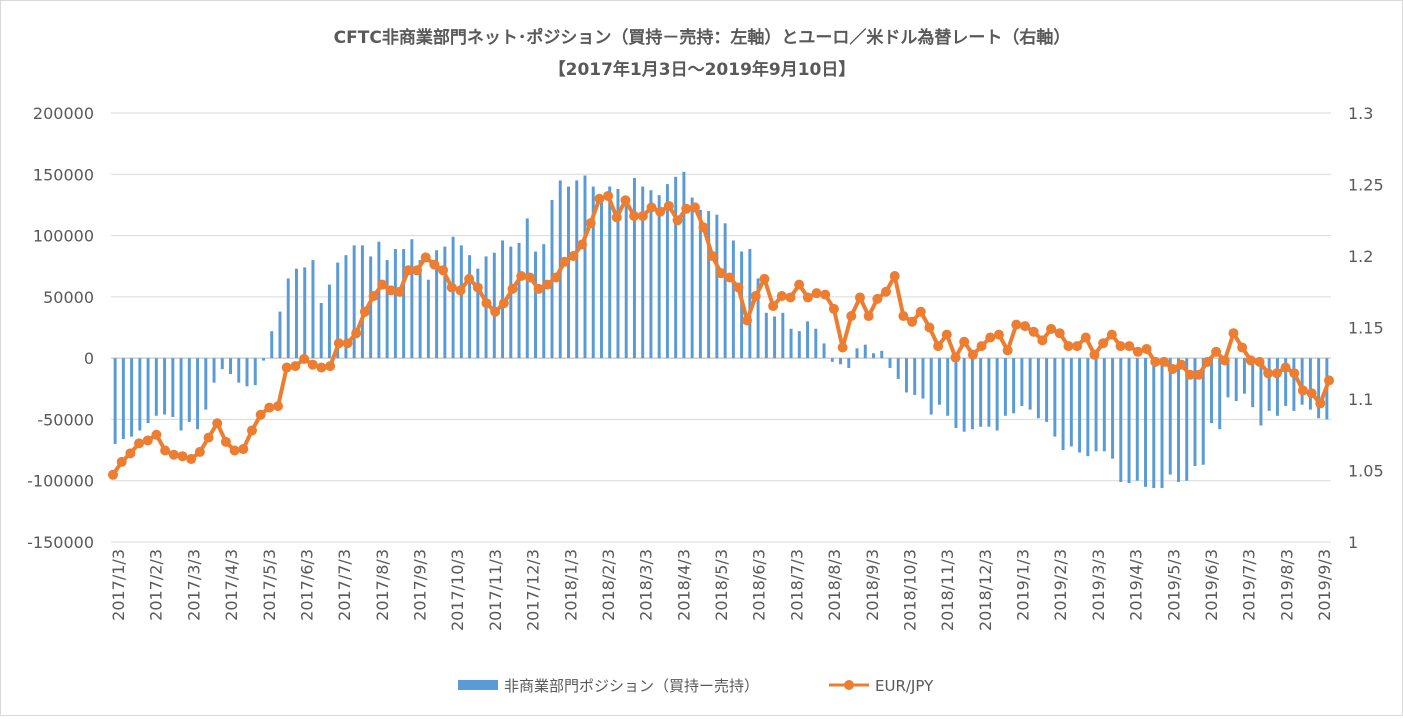 The width and height of the screenshot is (1403, 719). Describe the element at coordinates (1136, 585) in the screenshot. I see `x-tick-label: 2019/4/3` at that location.